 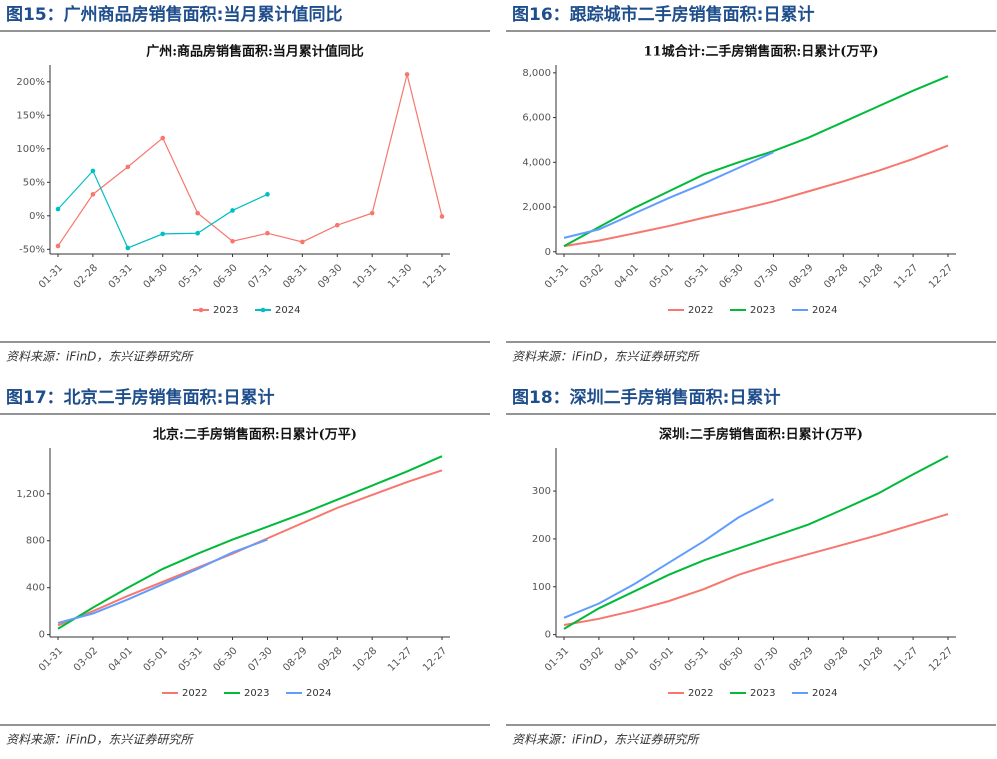 What do you see at coordinates (295, 276) in the screenshot?
I see `x-tick-label: 08-31` at bounding box center [295, 276].